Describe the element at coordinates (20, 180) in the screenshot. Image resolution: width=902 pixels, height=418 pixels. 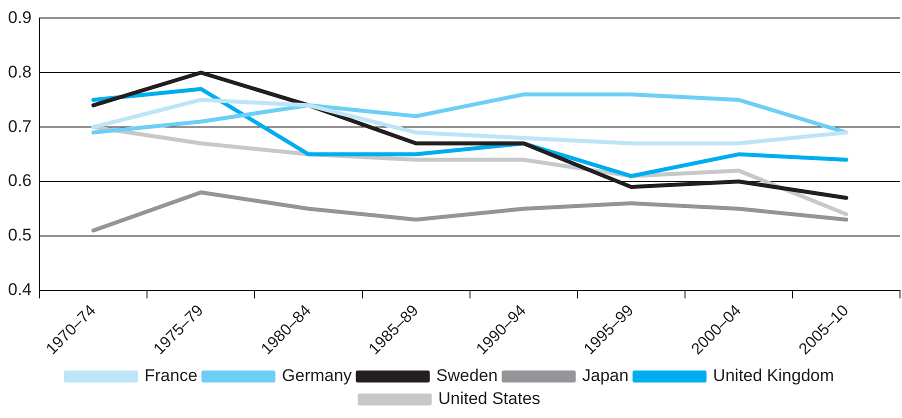
I see `y-tick-label: 0.6` at that location.